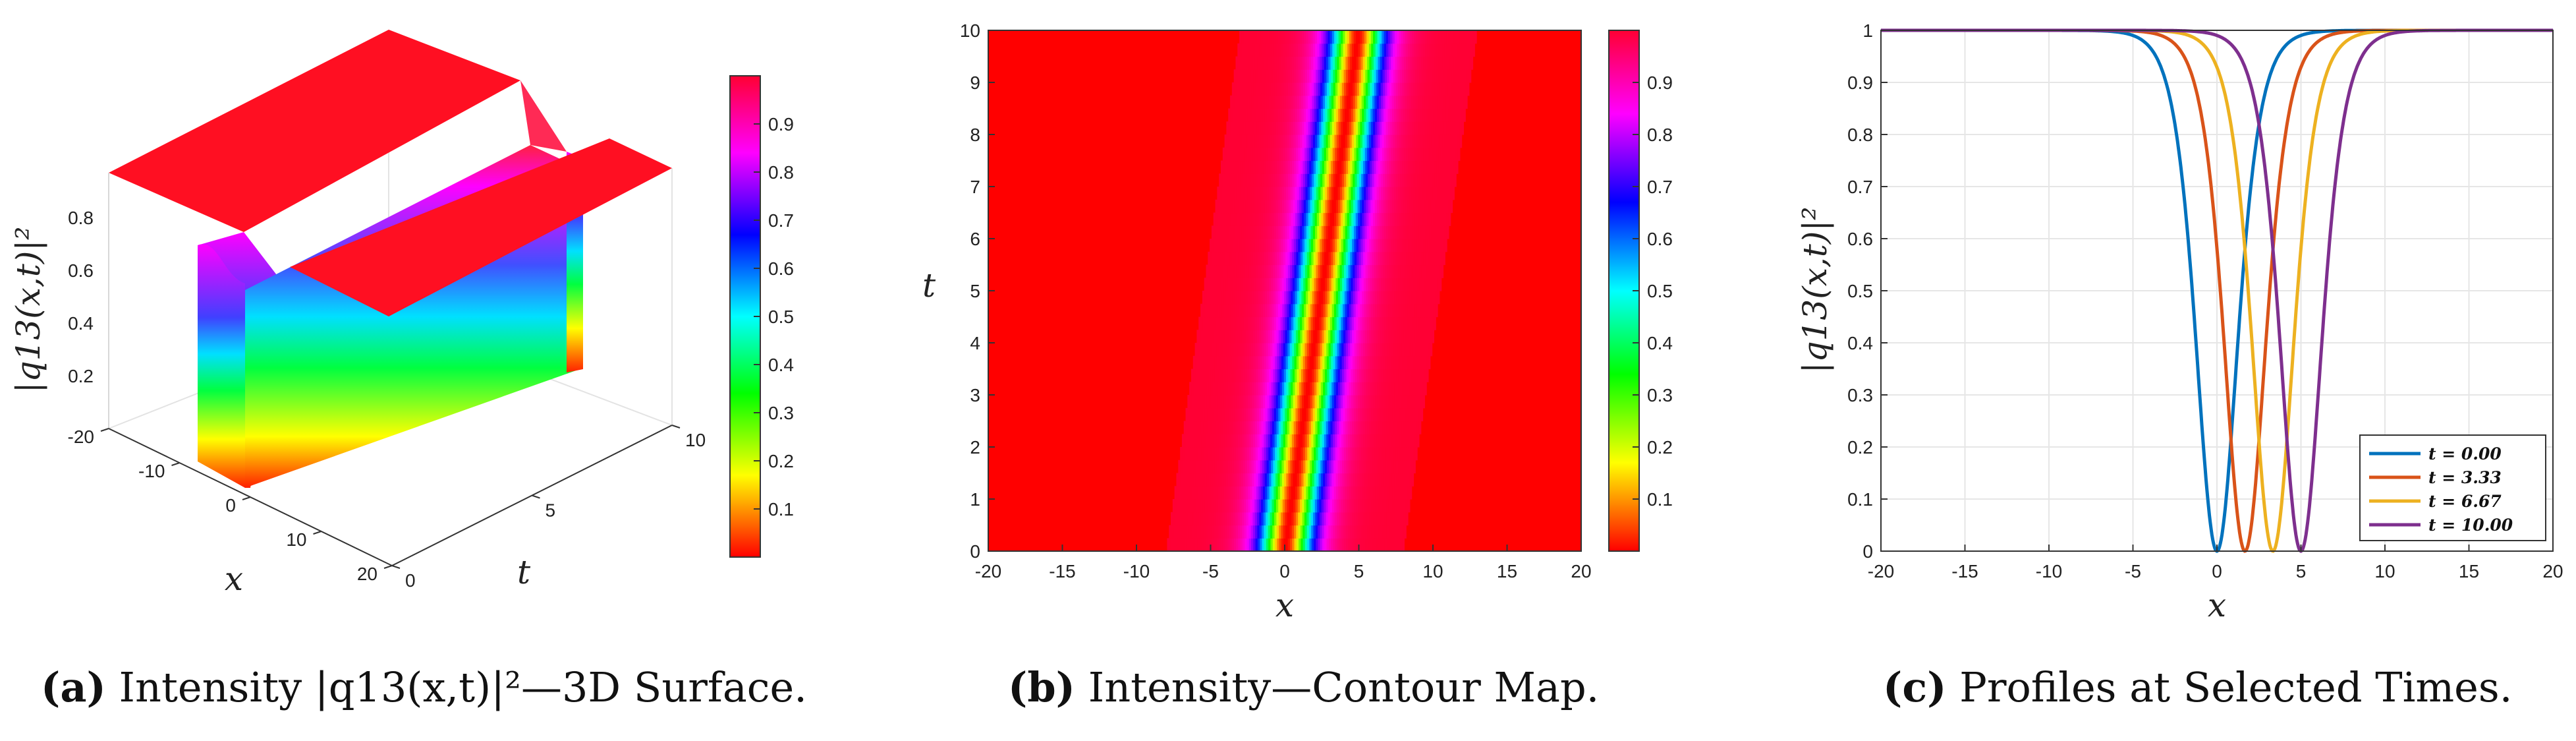 The width and height of the screenshot is (2576, 741). I want to click on colorbar-tick-label: 0.8, so click(1660, 135).